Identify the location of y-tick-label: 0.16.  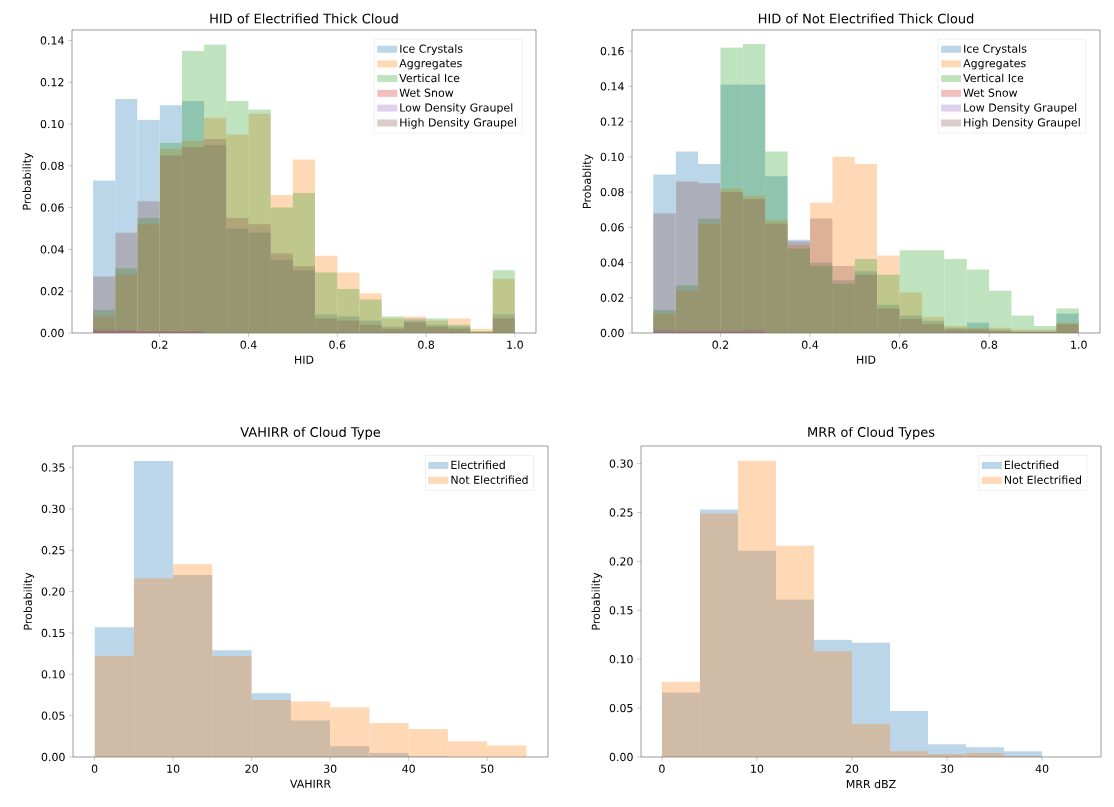
(612, 51).